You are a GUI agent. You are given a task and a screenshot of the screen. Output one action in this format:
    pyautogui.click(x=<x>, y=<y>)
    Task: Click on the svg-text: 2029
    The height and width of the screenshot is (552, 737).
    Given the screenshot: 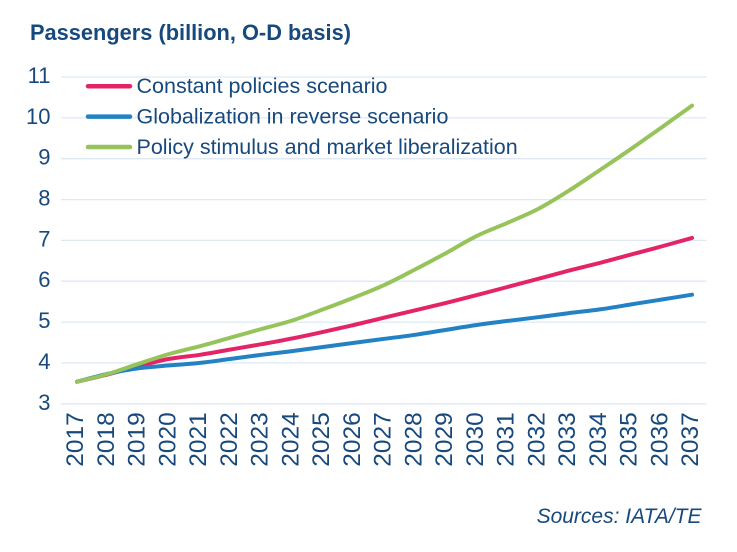 What is the action you would take?
    pyautogui.click(x=444, y=439)
    